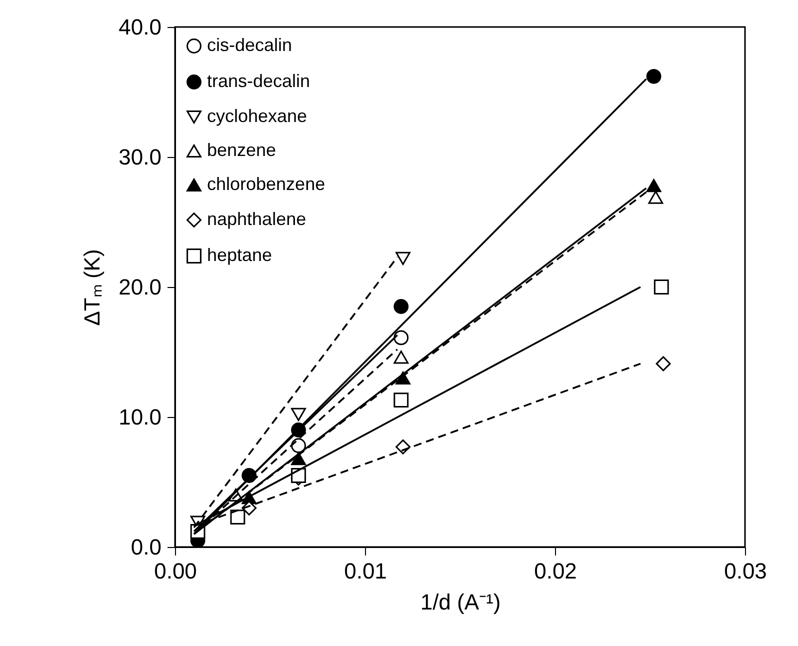 Image resolution: width=798 pixels, height=646 pixels. What do you see at coordinates (140, 27) in the screenshot?
I see `y-tick-label: 40.0` at bounding box center [140, 27].